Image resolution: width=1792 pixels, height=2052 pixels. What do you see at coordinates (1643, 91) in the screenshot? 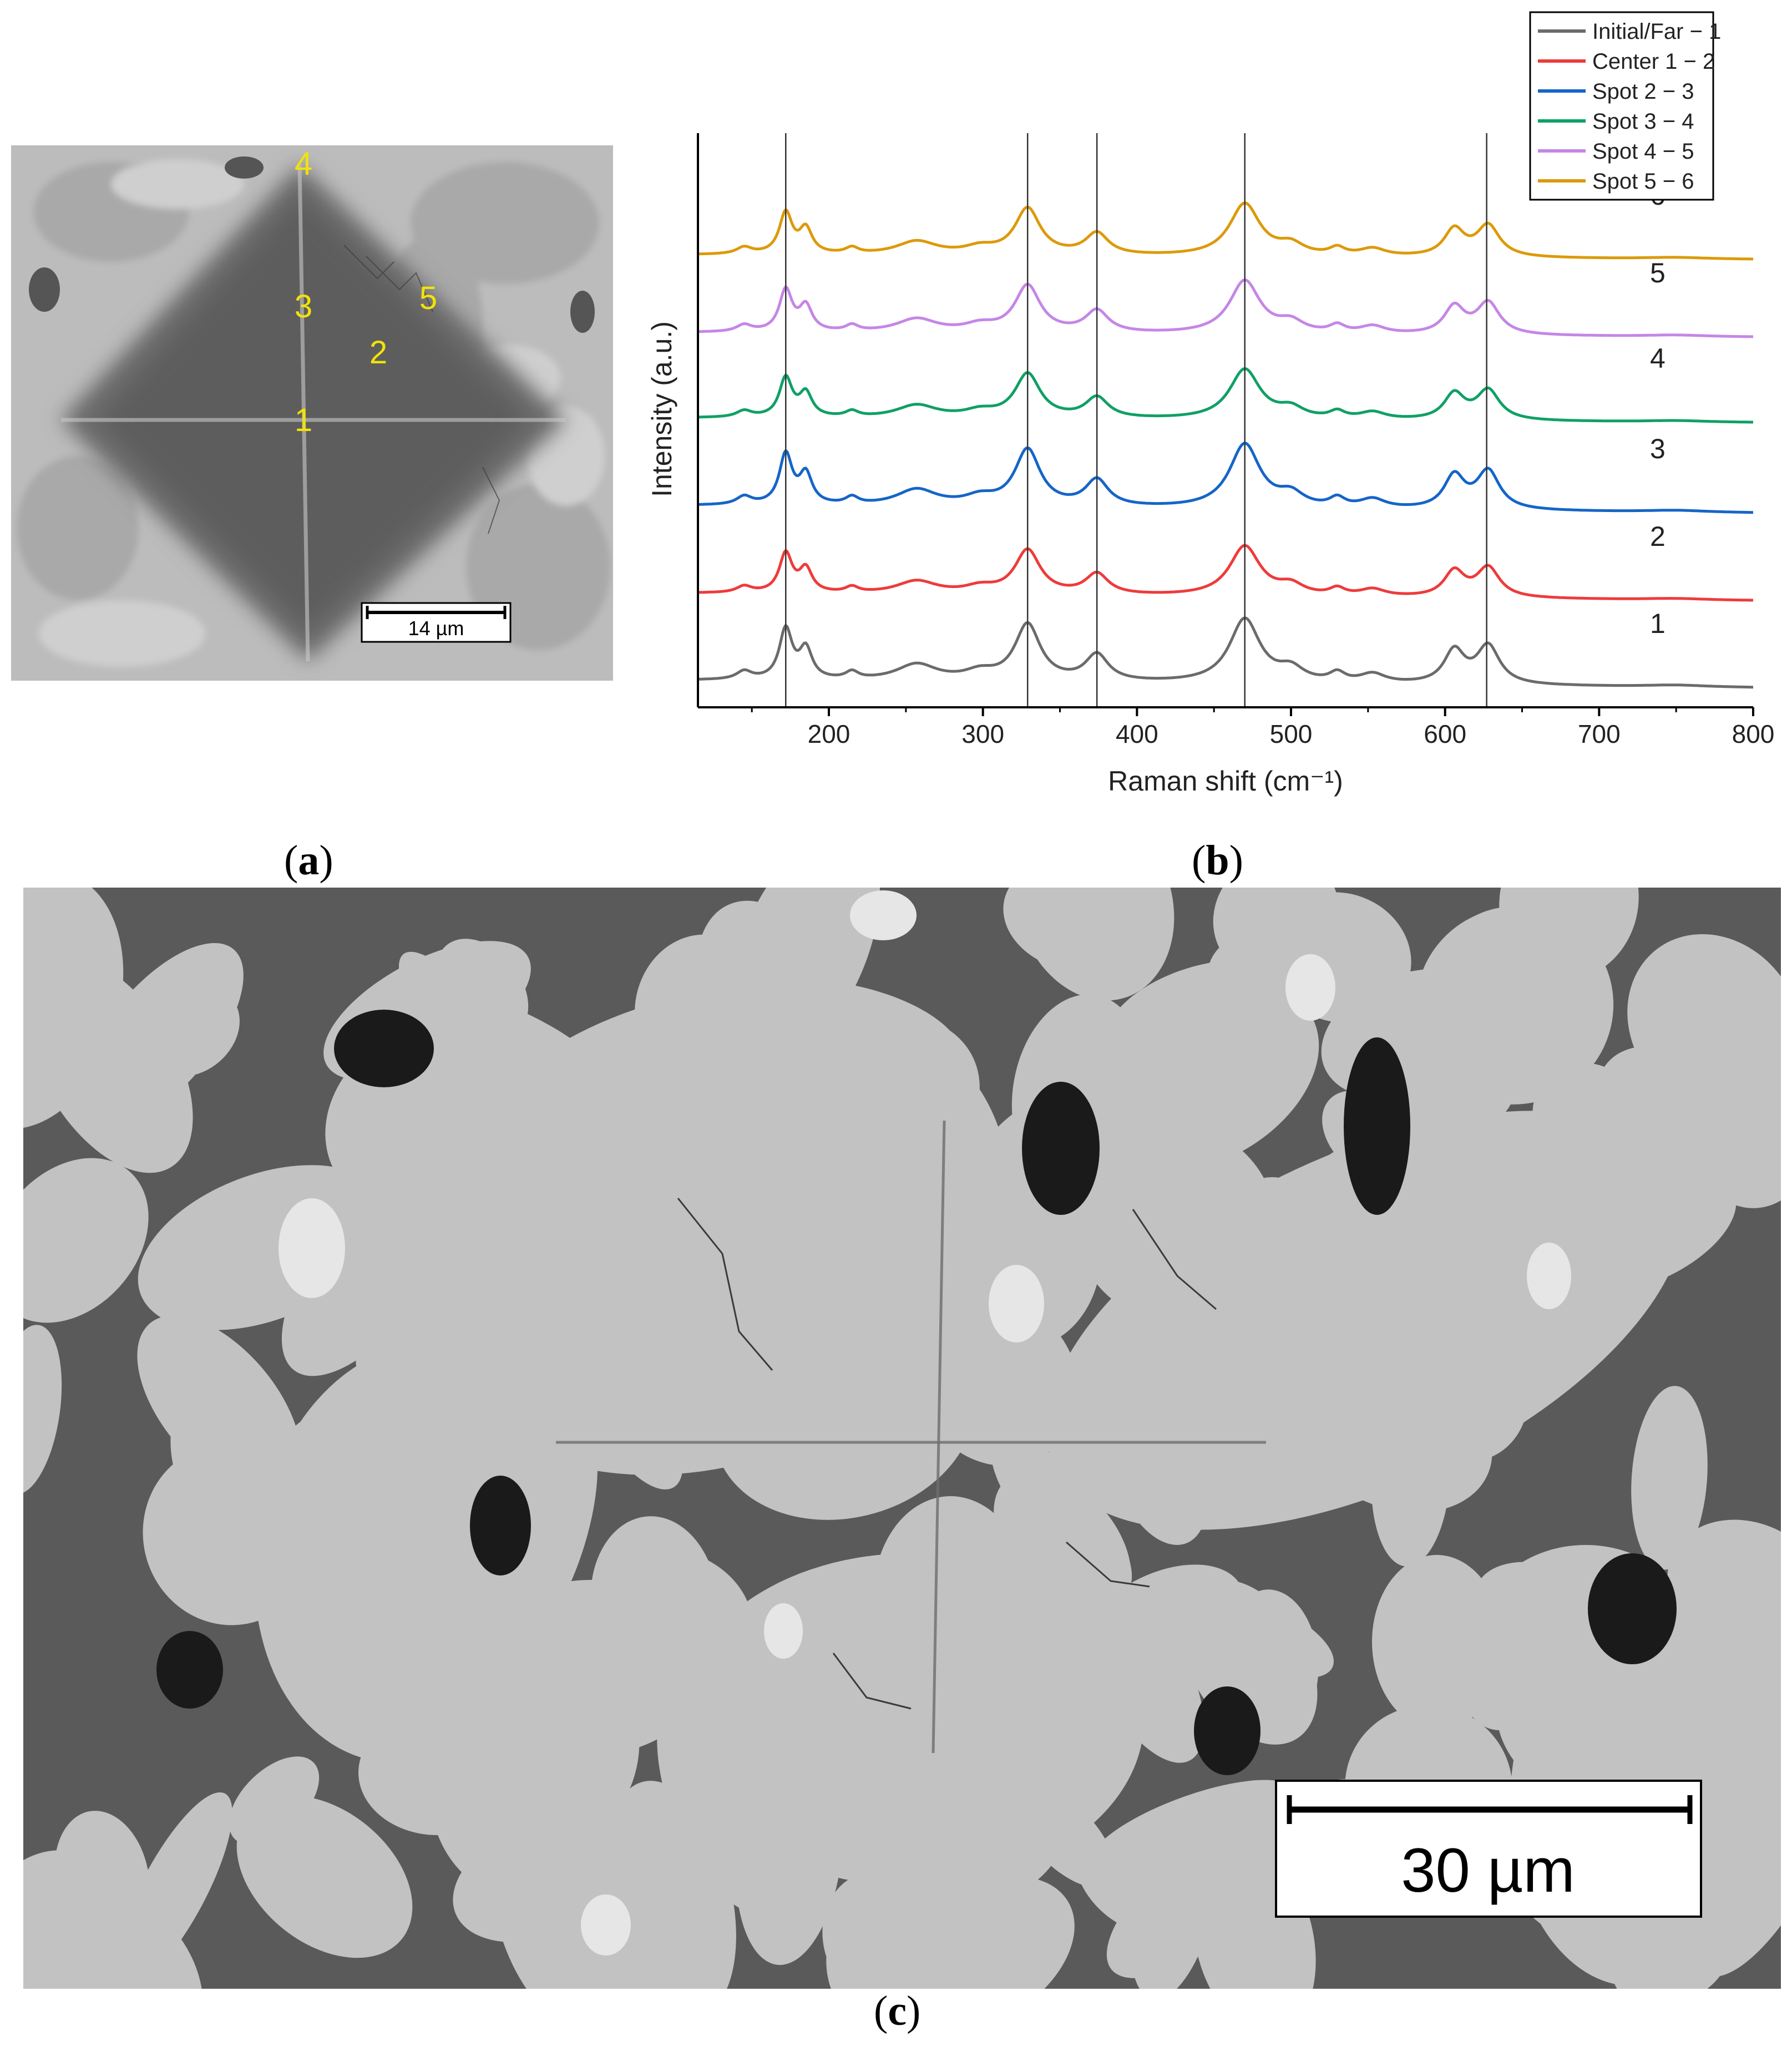
I see `legend-entry: Spot 2 − 3` at bounding box center [1643, 91].